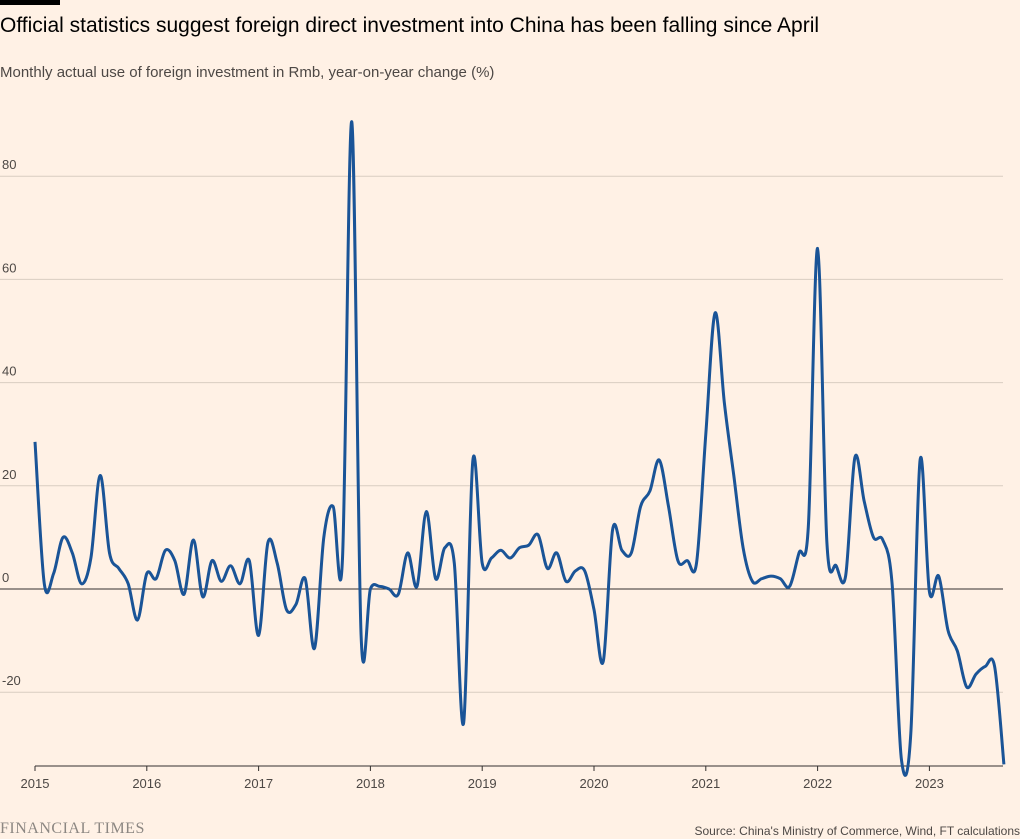 The height and width of the screenshot is (839, 1020). Describe the element at coordinates (146, 783) in the screenshot. I see `x-tick-label: 2016` at that location.